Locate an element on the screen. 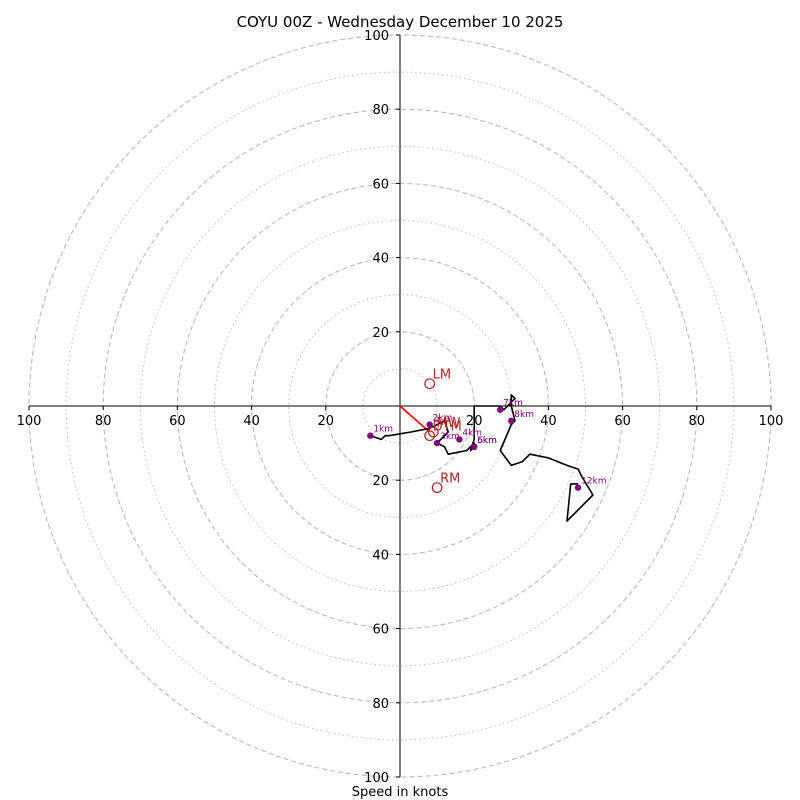  shear-vector is located at coordinates (415, 419).